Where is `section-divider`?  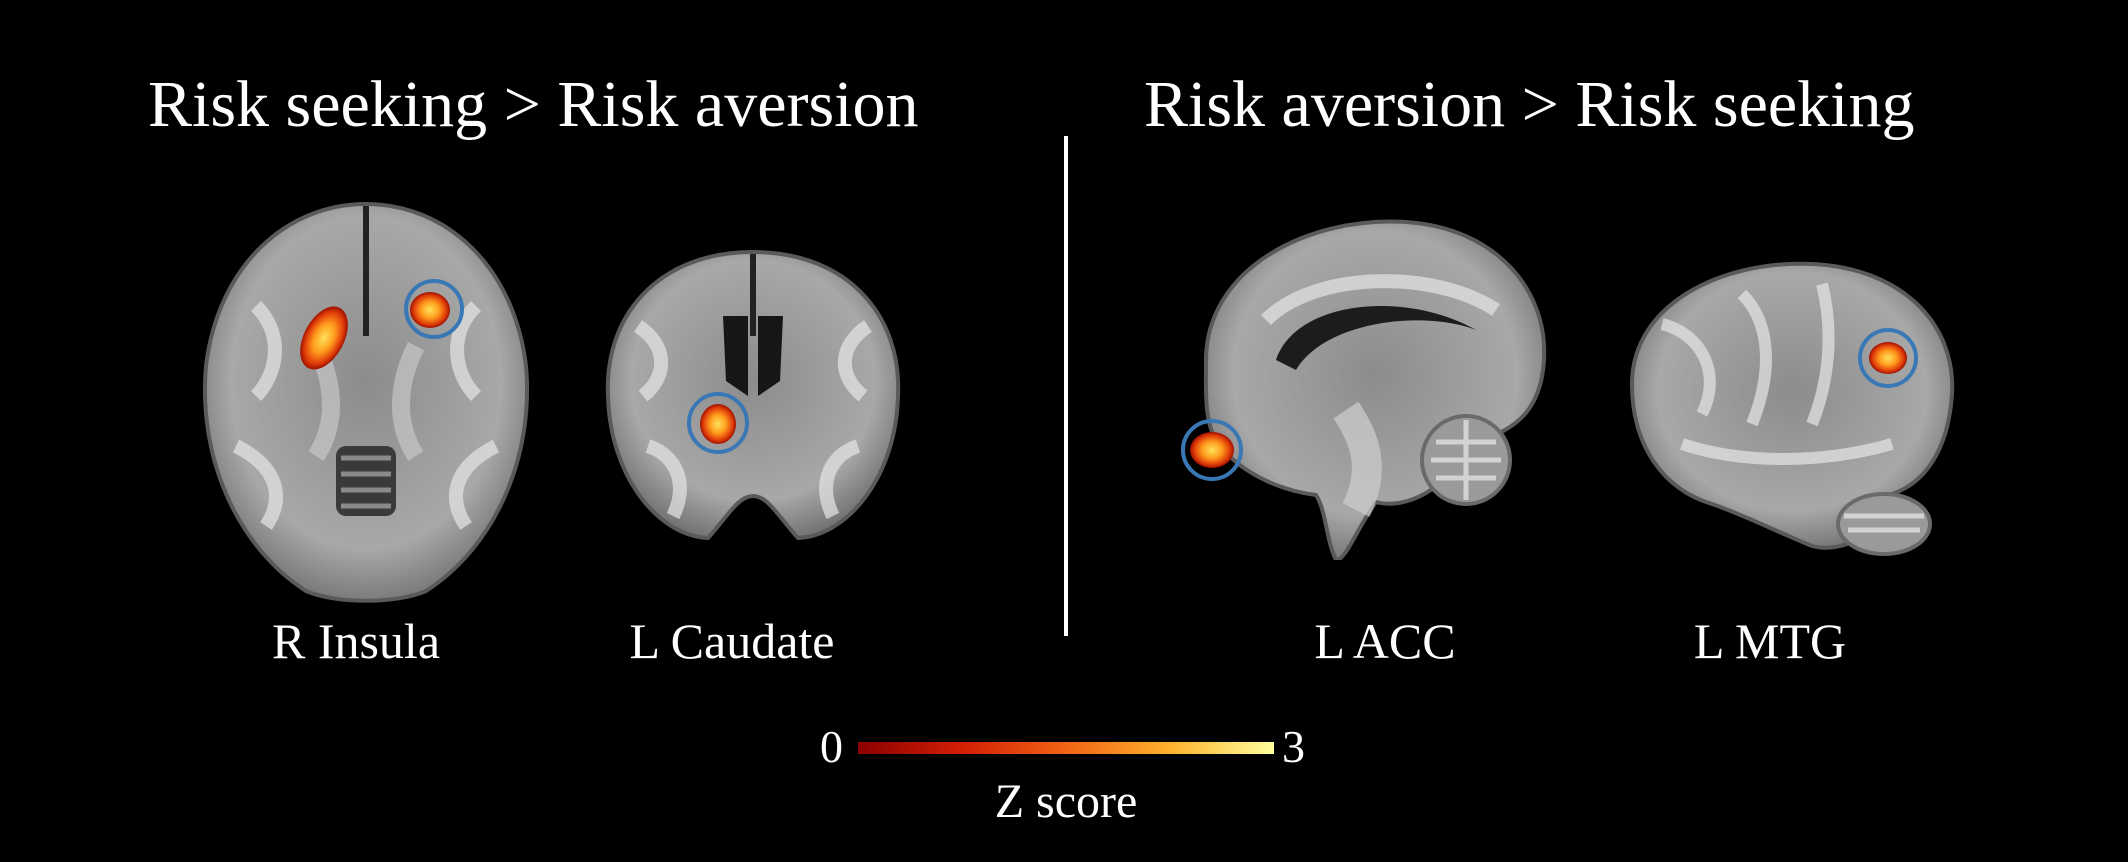
section-divider is located at coordinates (1066, 386).